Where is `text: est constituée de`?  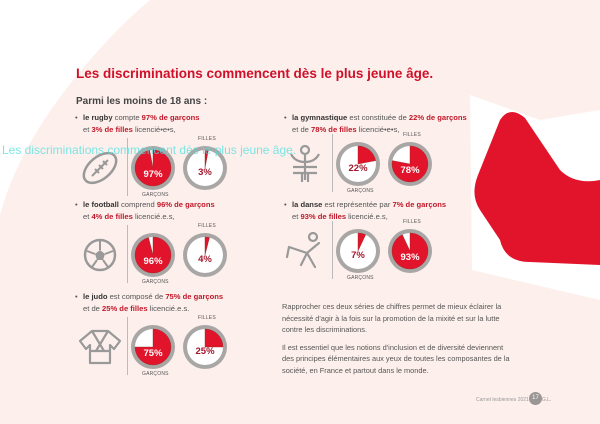
text: est constituée de is located at coordinates (378, 117).